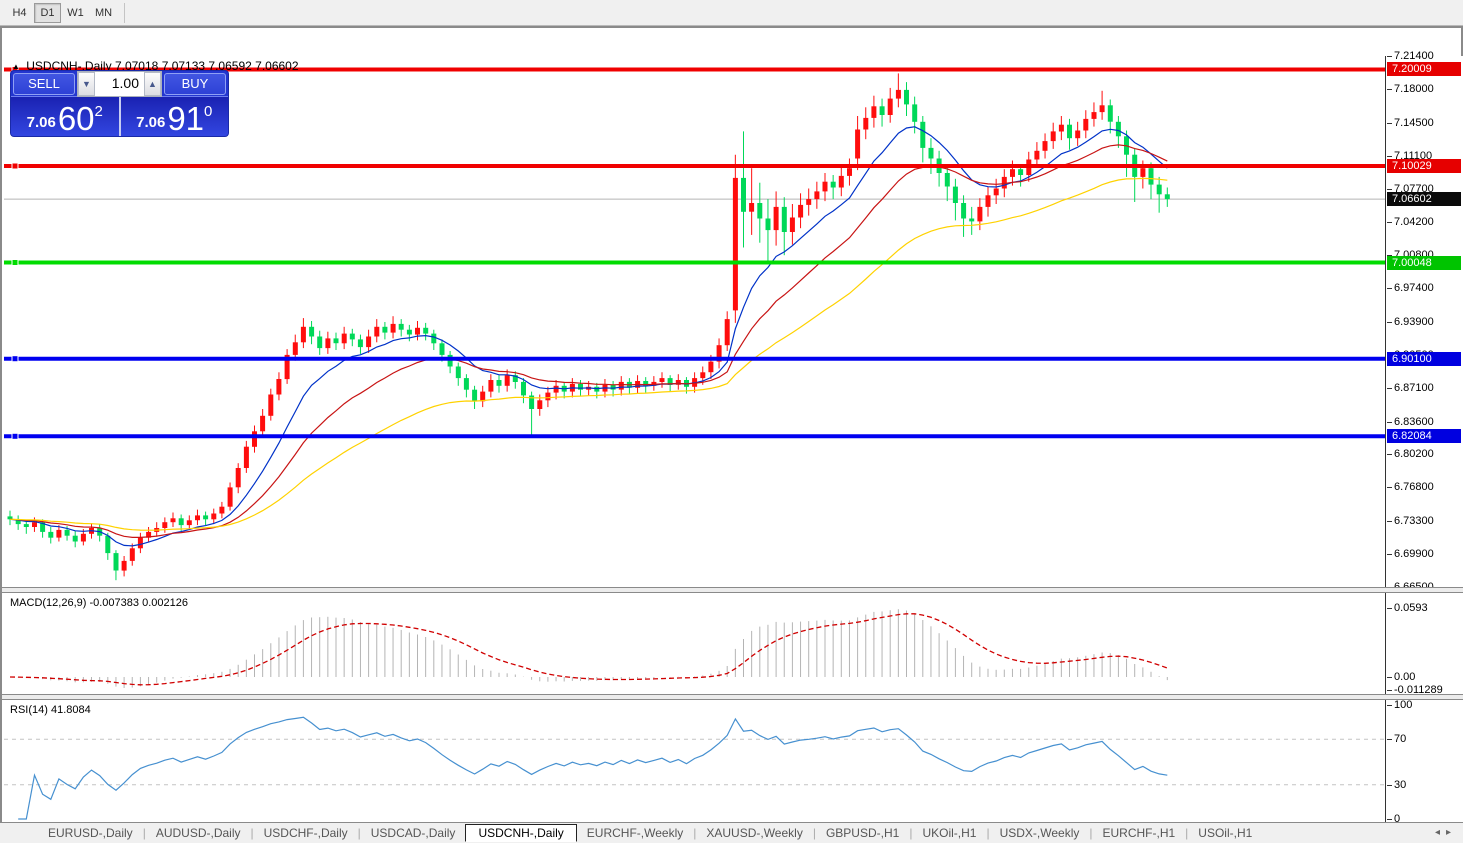 This screenshot has height=843, width=1463. Describe the element at coordinates (75, 12) in the screenshot. I see `timeframe-button-w1: W1` at that location.